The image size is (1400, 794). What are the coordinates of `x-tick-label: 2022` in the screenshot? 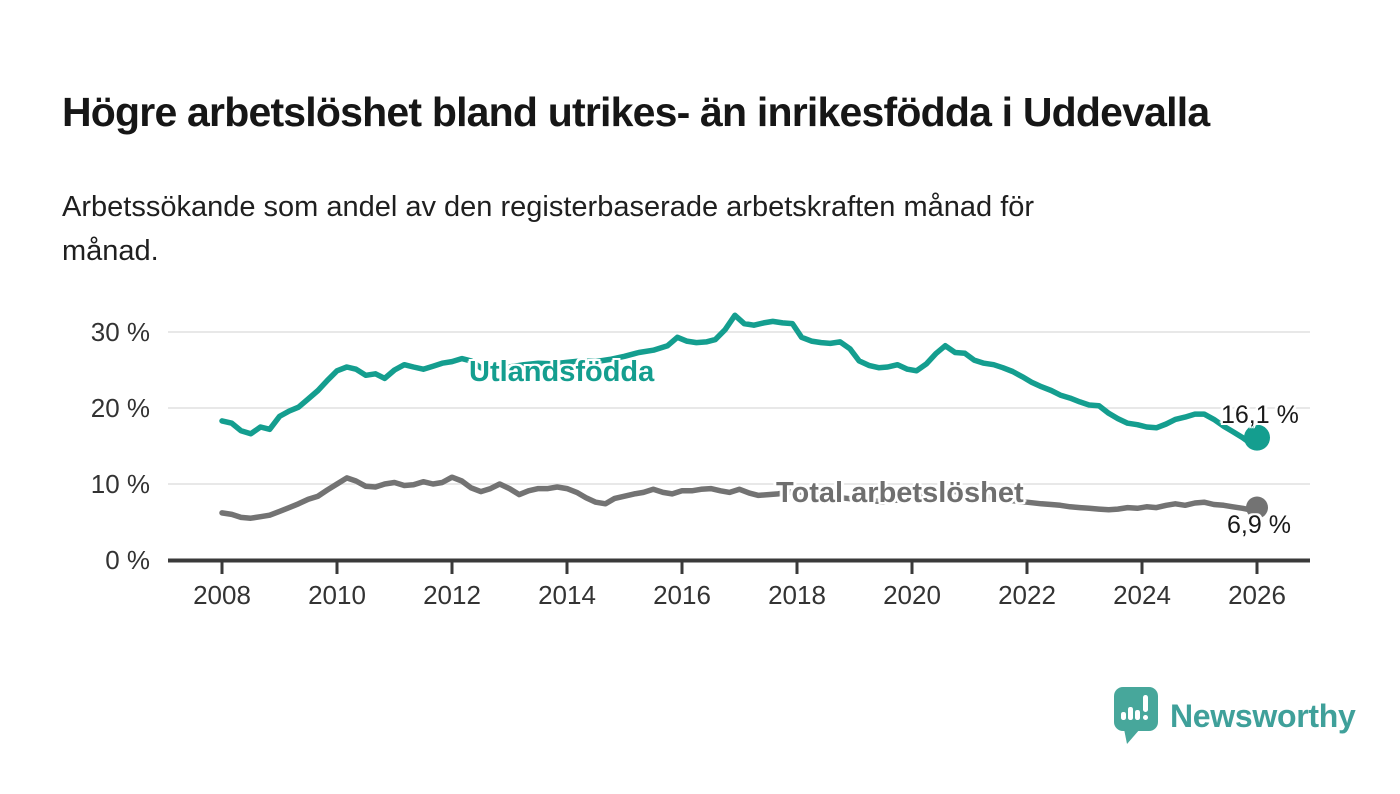 It's located at (1027, 595).